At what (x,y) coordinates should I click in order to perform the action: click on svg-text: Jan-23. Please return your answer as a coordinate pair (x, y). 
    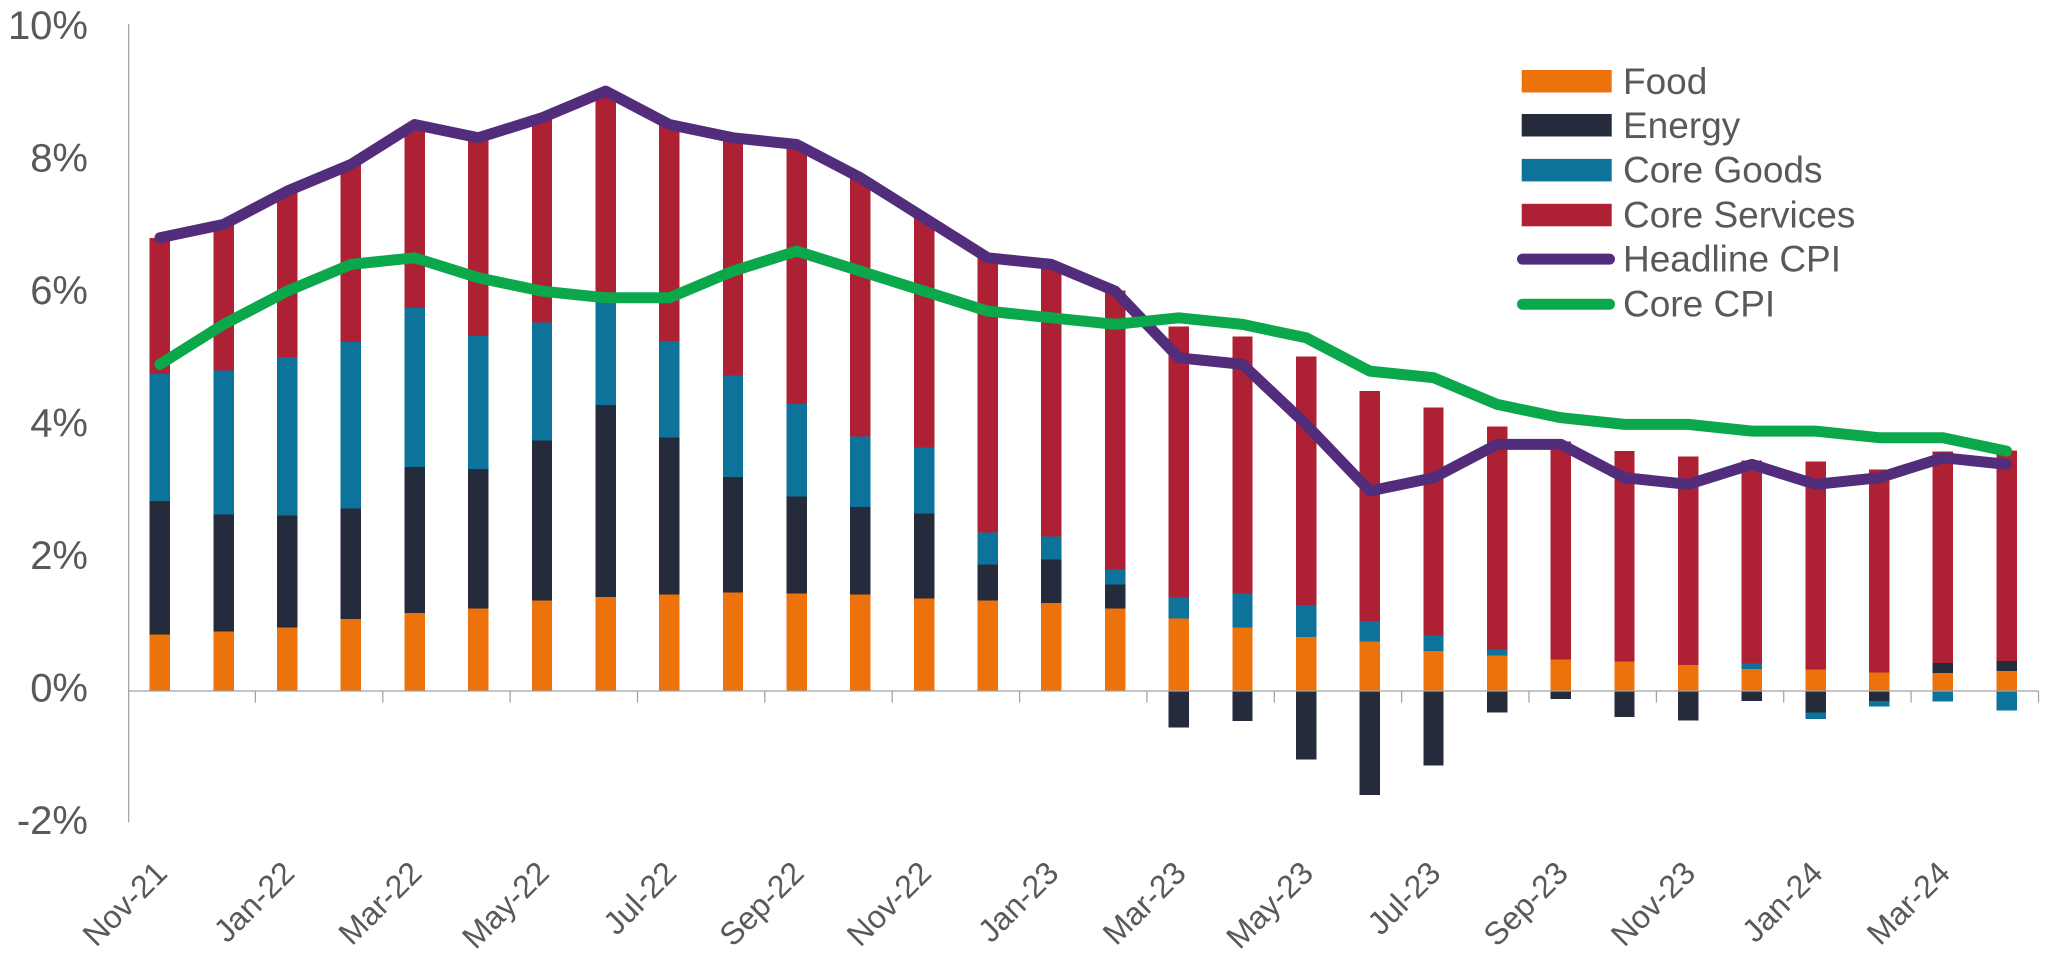
    Looking at the image, I should click on (1018, 901).